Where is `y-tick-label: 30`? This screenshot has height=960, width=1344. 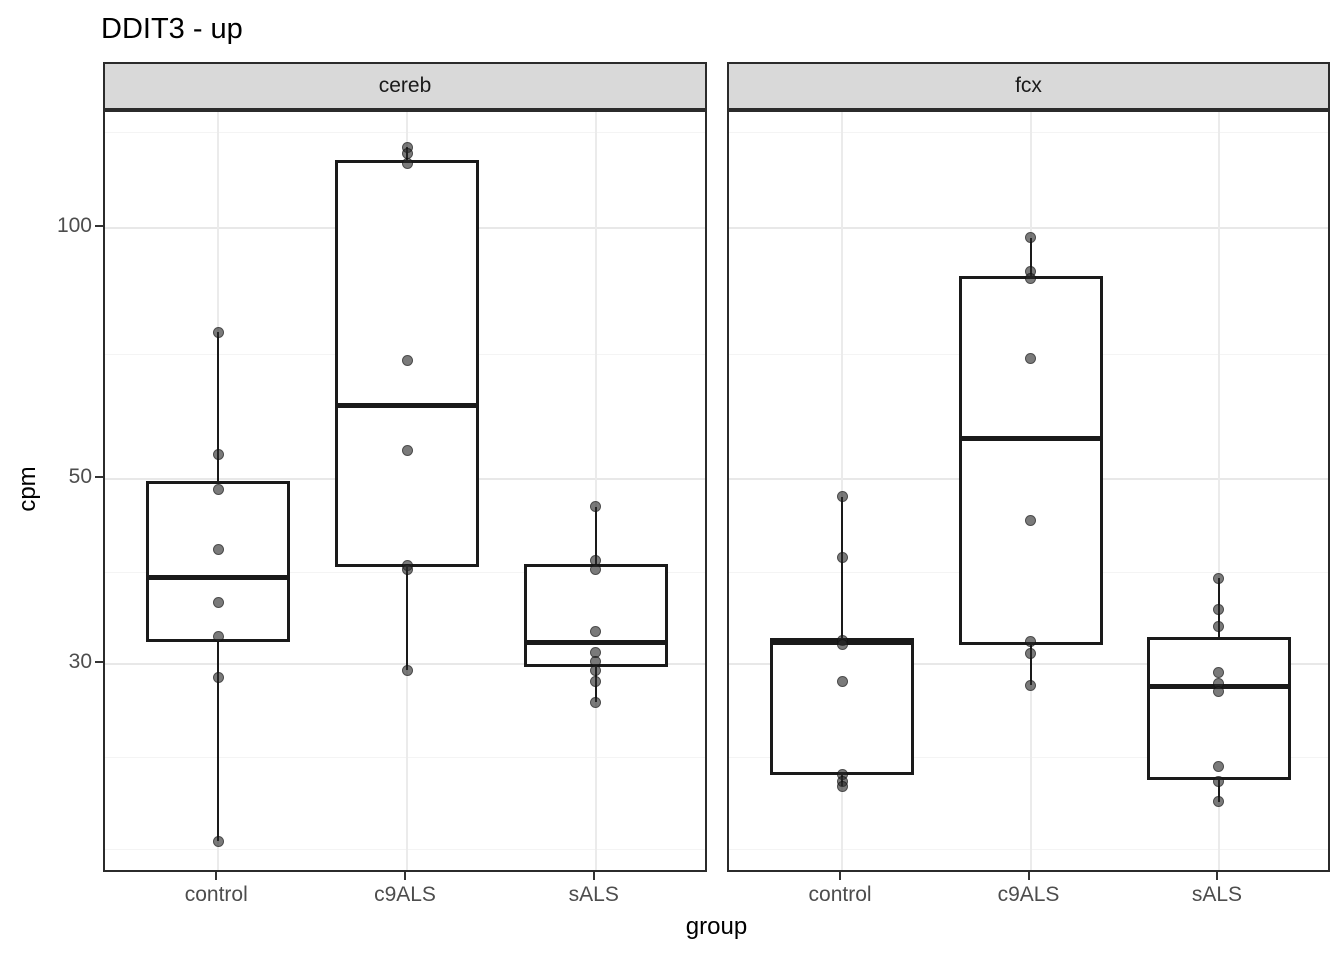 y-tick-label: 30 is located at coordinates (80, 662).